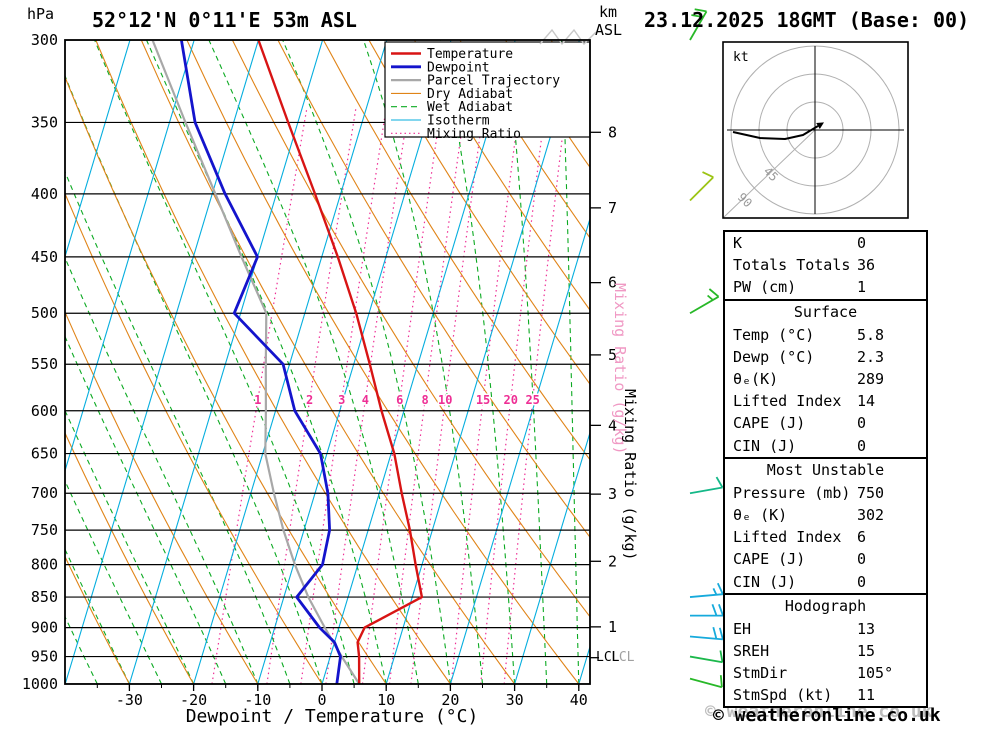 The image size is (1000, 733). What do you see at coordinates (866, 401) in the screenshot?
I see `table-row-value: 14` at bounding box center [866, 401].